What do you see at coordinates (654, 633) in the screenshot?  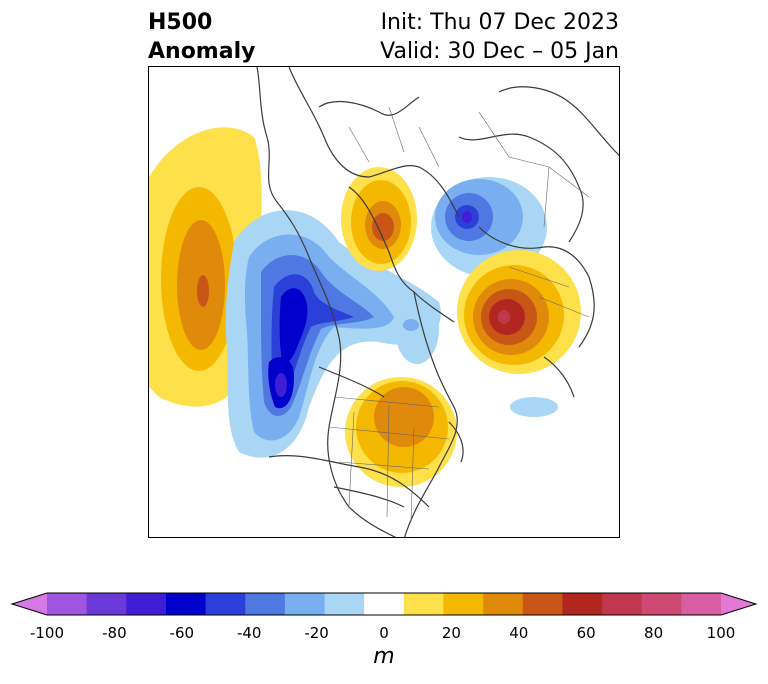 I see `colorbar-tick-label: 80` at bounding box center [654, 633].